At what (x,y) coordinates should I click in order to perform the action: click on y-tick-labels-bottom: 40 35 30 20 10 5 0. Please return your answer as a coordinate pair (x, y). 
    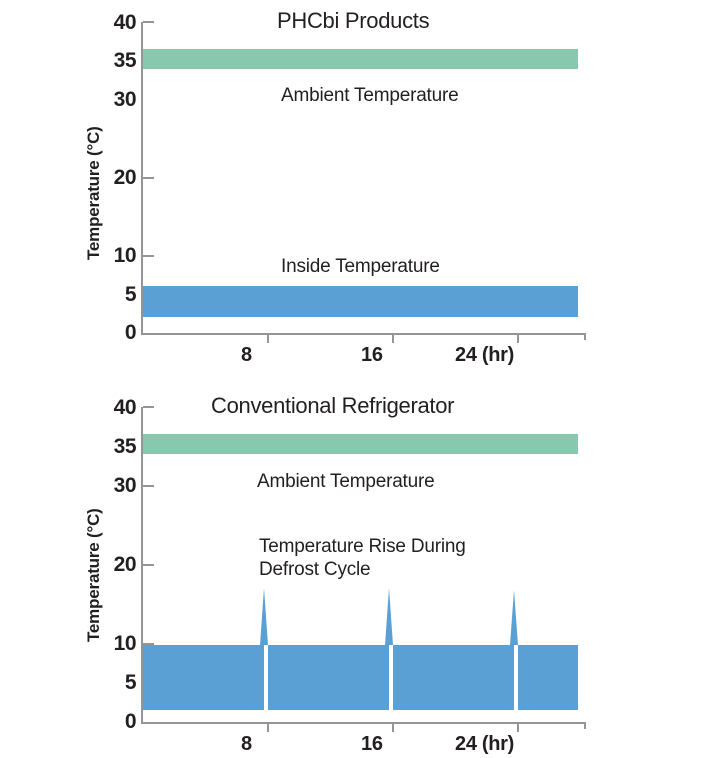
    Looking at the image, I should click on (116, 569).